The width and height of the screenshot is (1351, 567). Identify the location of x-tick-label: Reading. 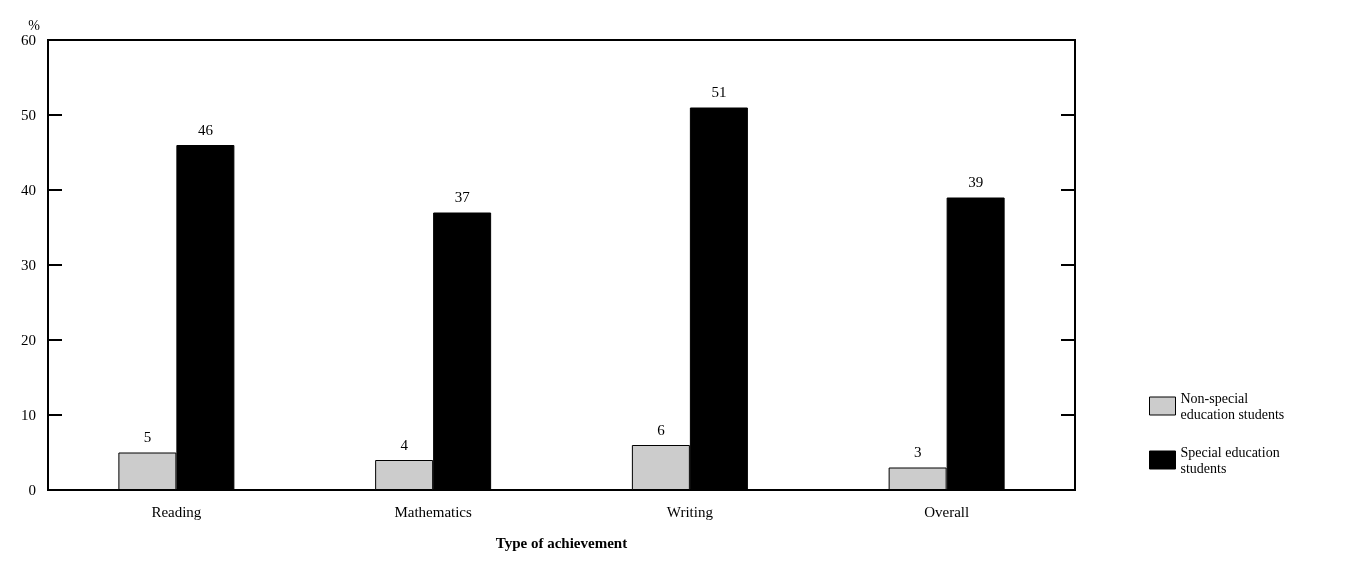
(176, 511).